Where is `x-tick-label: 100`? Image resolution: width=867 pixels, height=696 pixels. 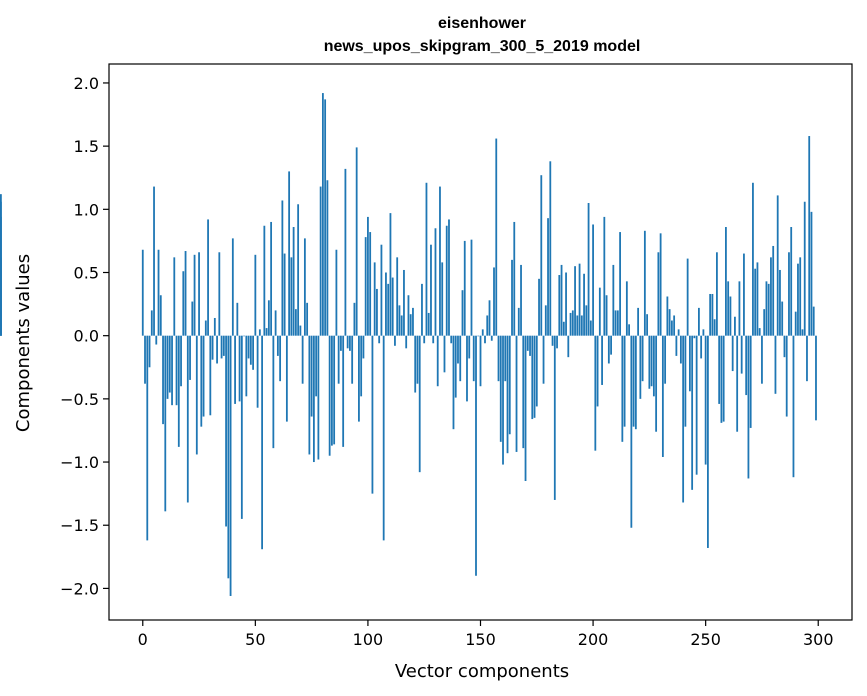
x-tick-label: 100 is located at coordinates (368, 639).